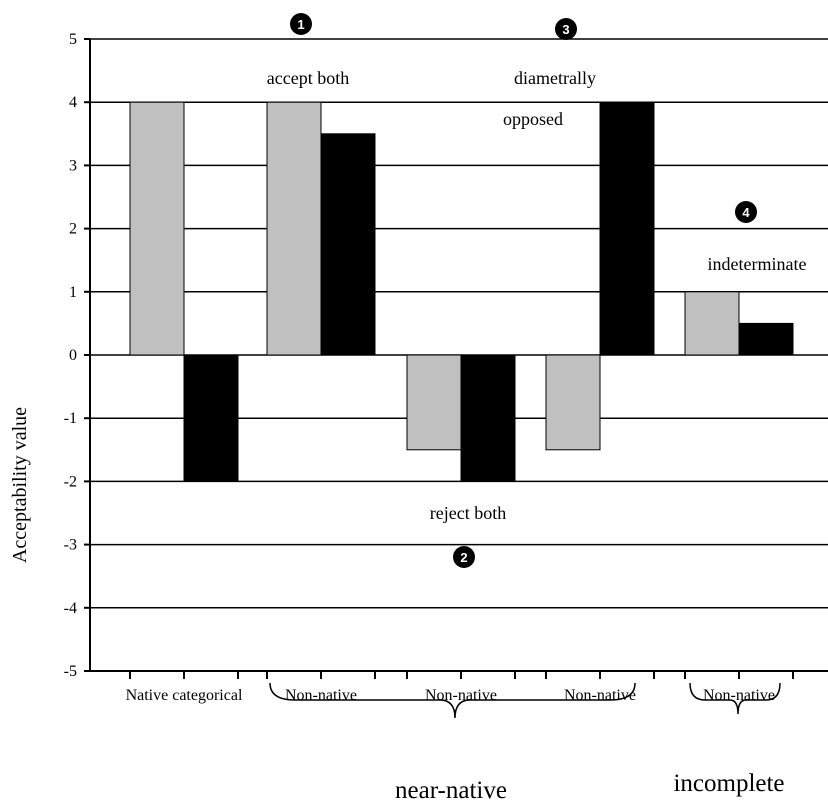 Image resolution: width=828 pixels, height=807 pixels. What do you see at coordinates (70, 545) in the screenshot?
I see `y-tick-label: -3` at bounding box center [70, 545].